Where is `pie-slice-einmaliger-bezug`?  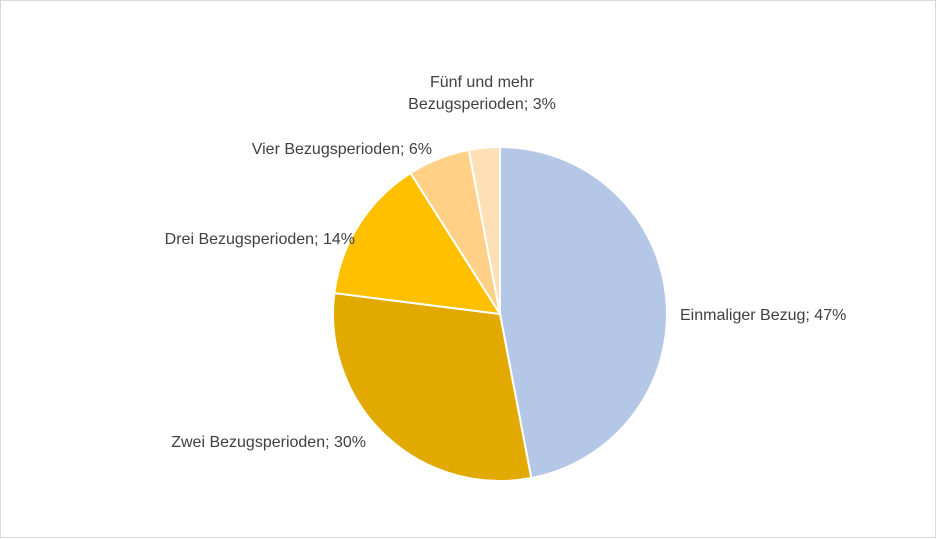 pie-slice-einmaliger-bezug is located at coordinates (583, 312).